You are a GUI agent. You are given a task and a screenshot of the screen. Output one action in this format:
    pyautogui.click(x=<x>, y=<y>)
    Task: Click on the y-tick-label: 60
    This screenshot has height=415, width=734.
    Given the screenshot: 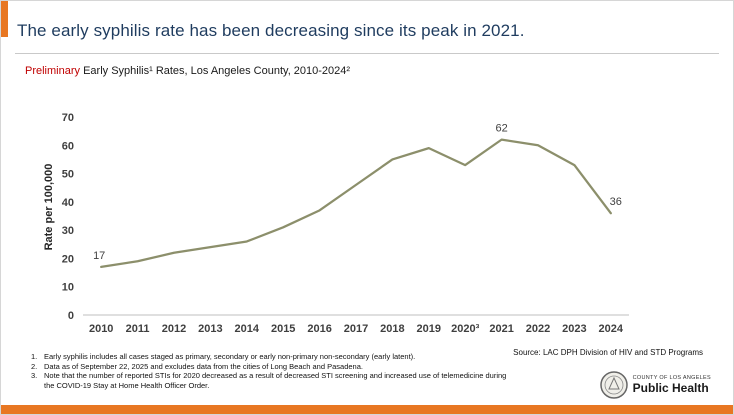 What is the action you would take?
    pyautogui.click(x=68, y=146)
    